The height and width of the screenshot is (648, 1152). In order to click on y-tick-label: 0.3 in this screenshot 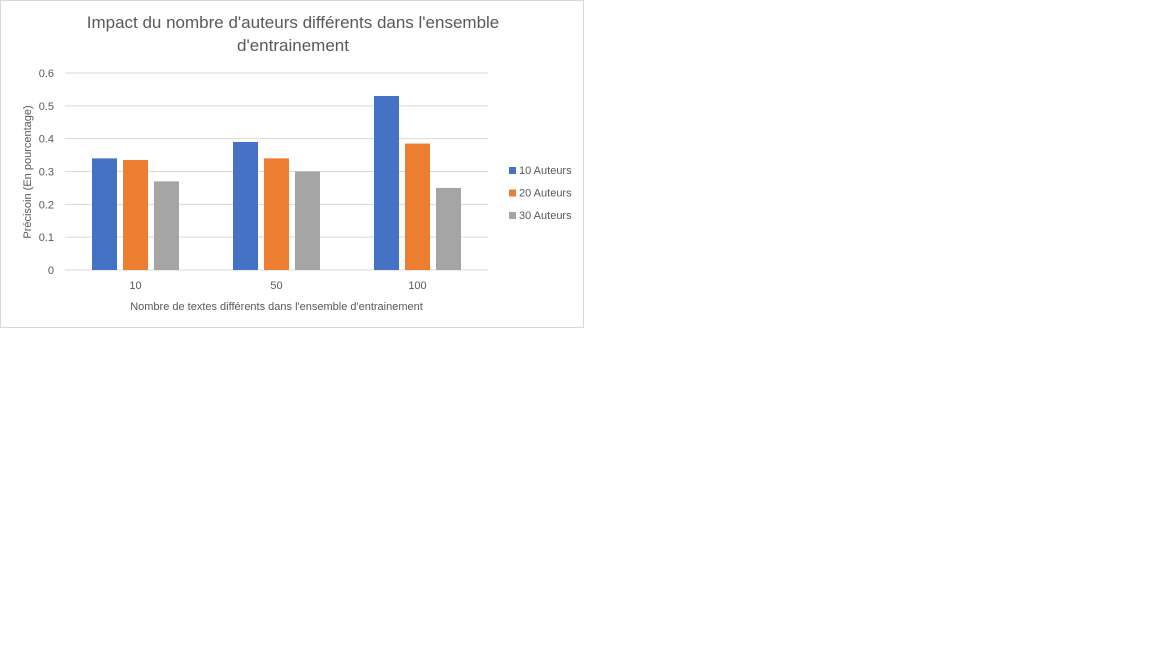, I will do `click(46, 173)`.